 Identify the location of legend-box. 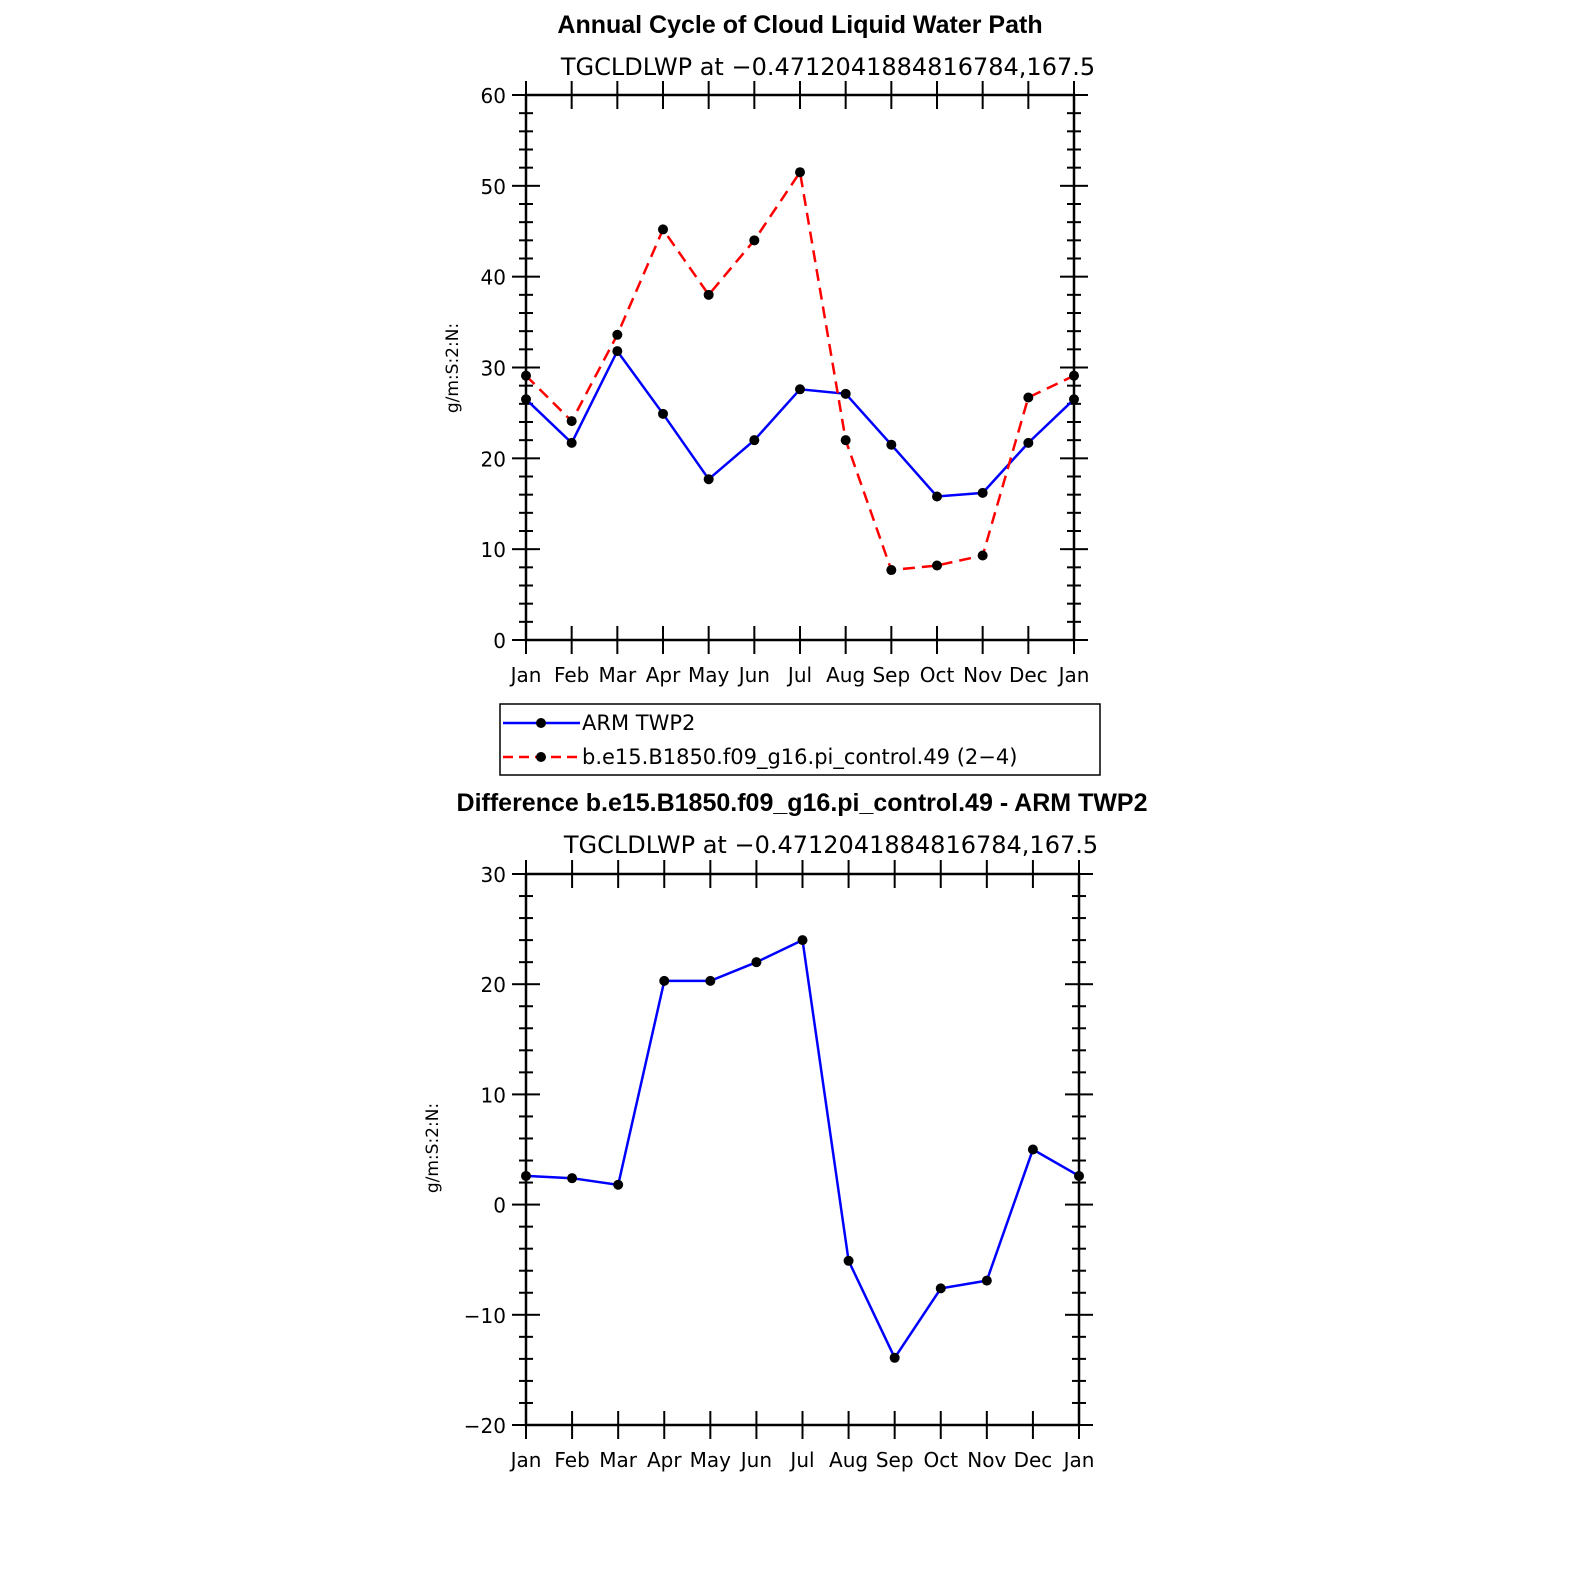
(800, 739).